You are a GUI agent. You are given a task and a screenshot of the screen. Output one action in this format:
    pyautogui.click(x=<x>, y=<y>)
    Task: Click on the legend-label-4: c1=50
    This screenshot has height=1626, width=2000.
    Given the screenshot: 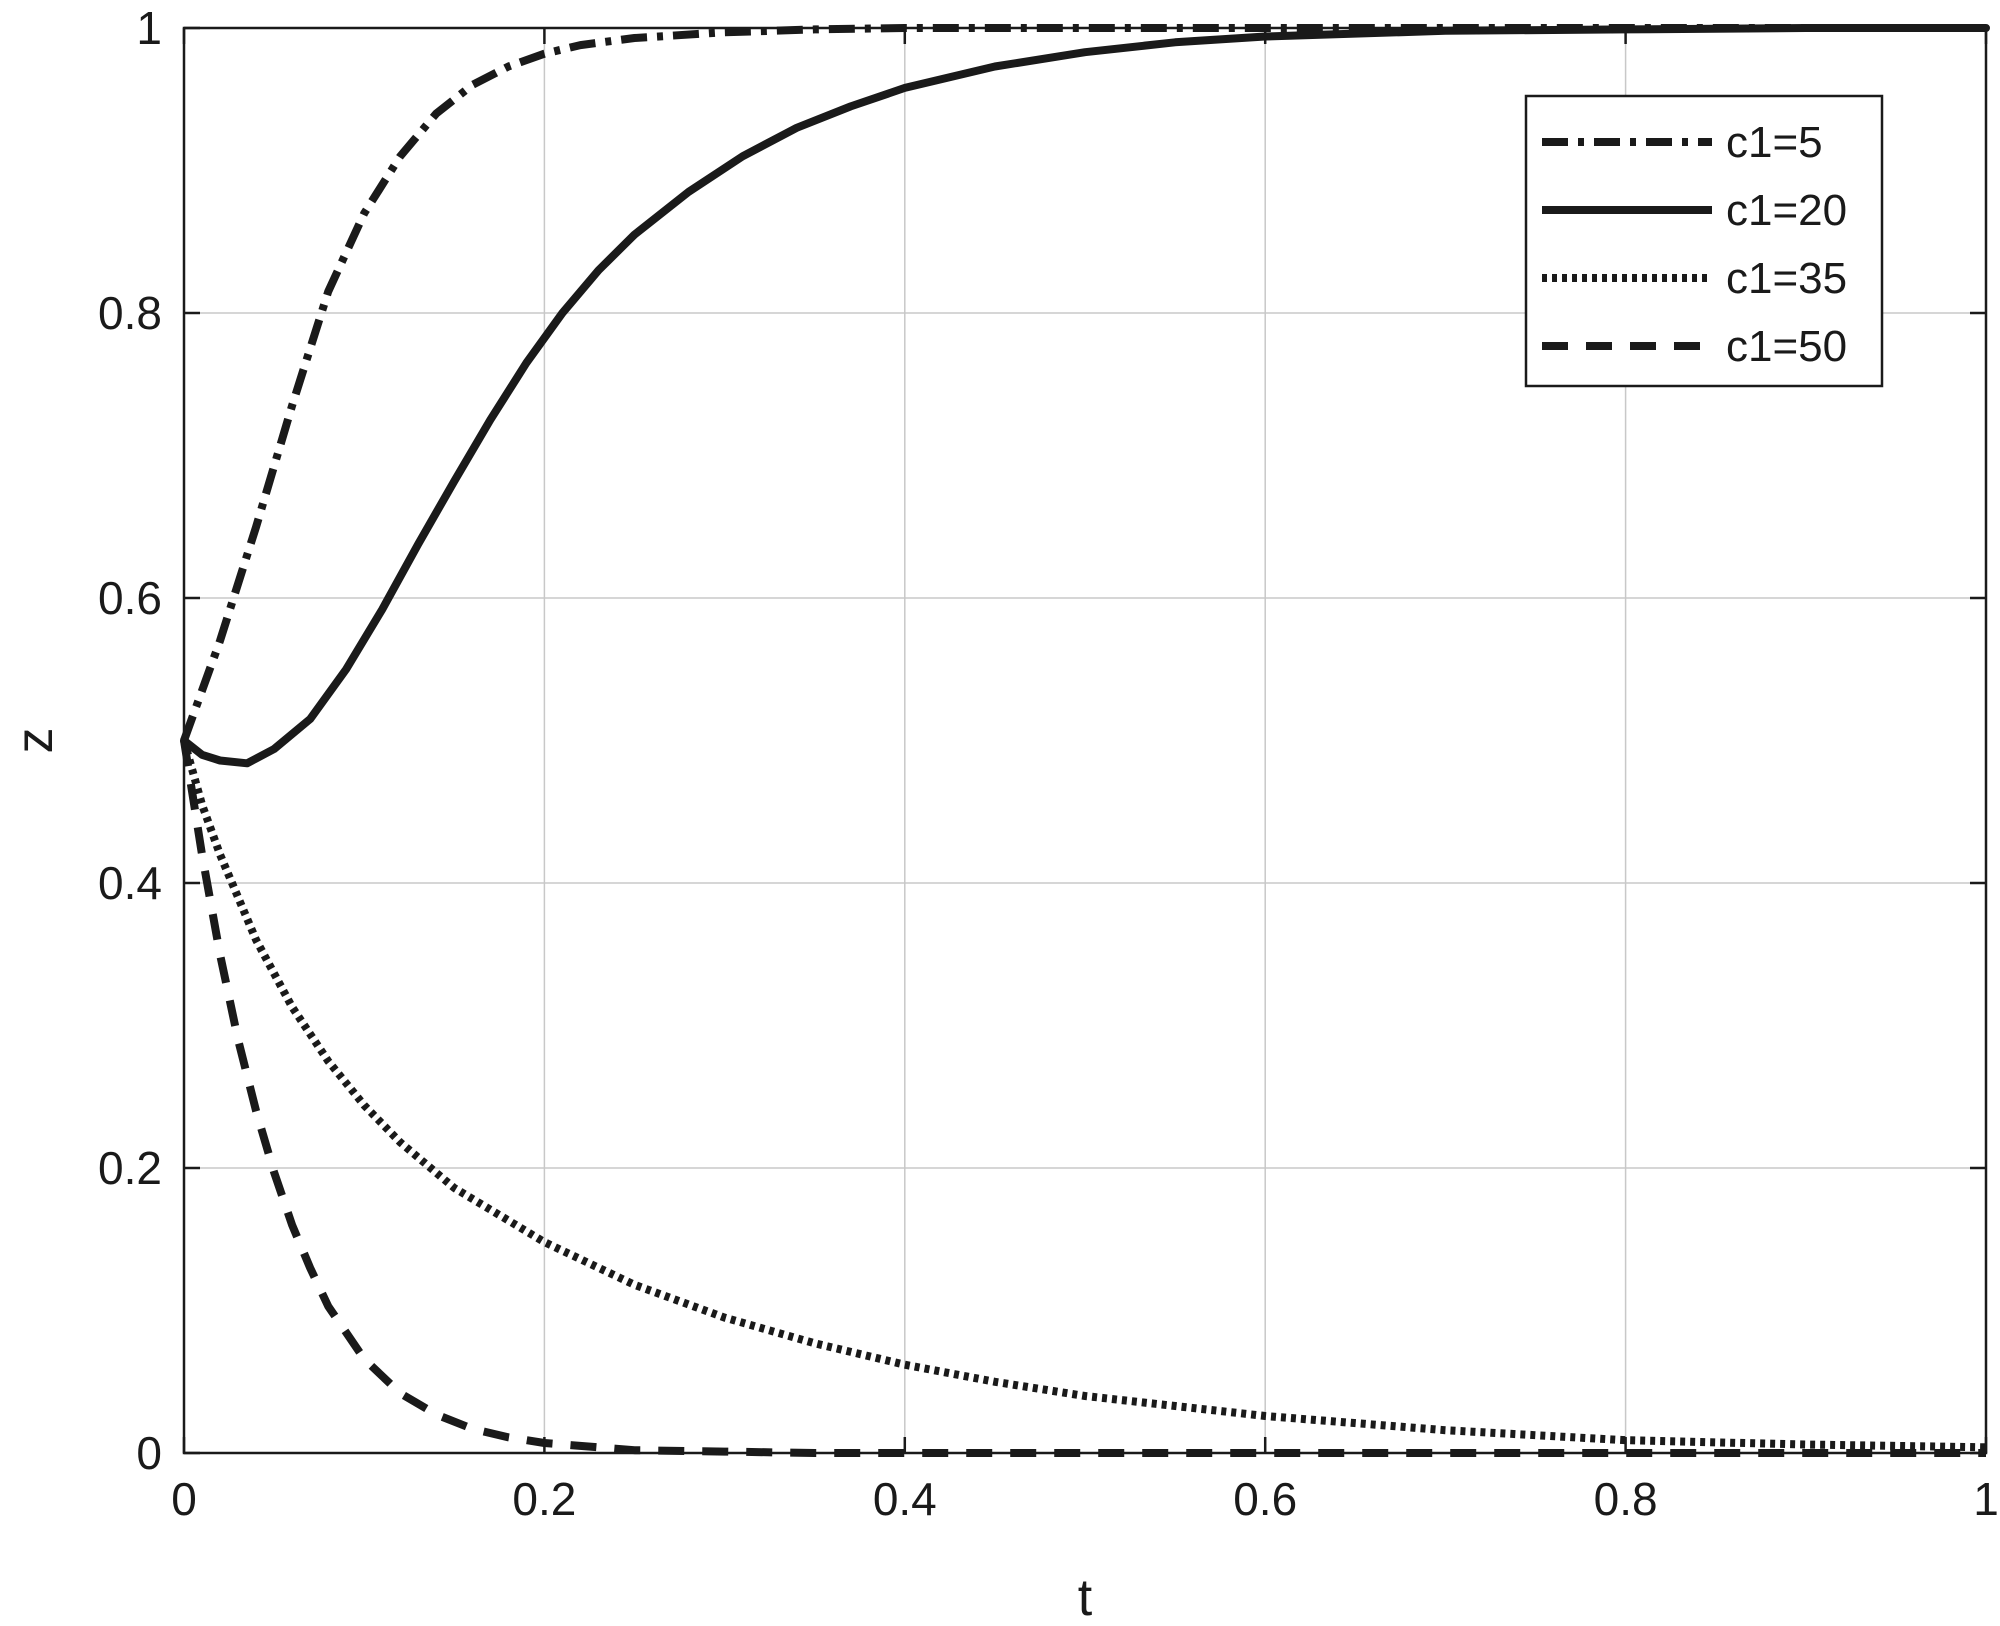 What is the action you would take?
    pyautogui.click(x=1786, y=346)
    